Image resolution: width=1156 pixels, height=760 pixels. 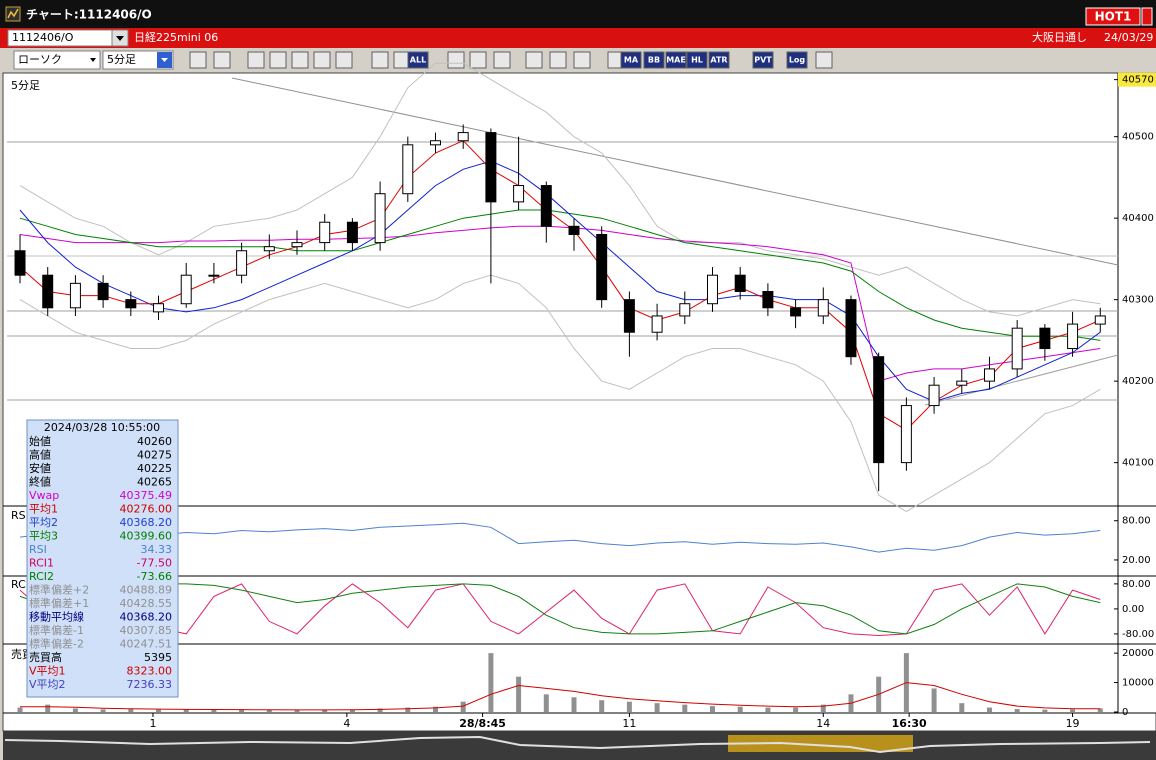 I want to click on chart-type-select, so click(x=57, y=60).